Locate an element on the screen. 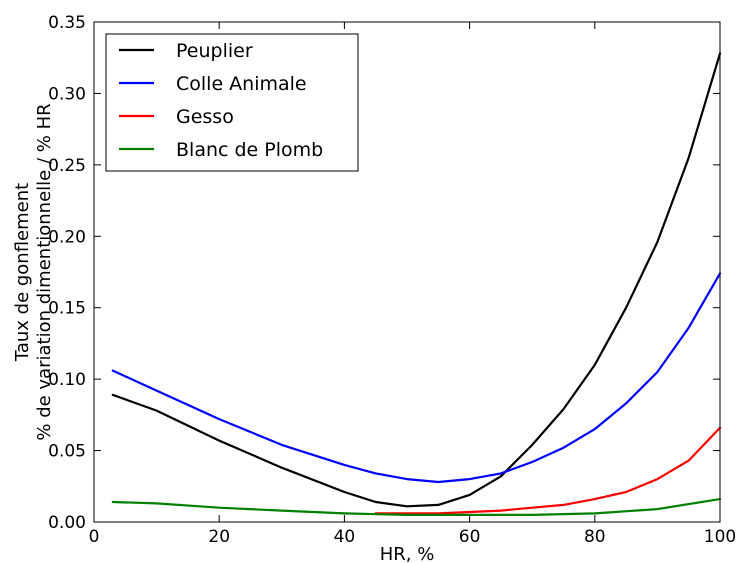  x-axis-label: HR, % is located at coordinates (407, 553).